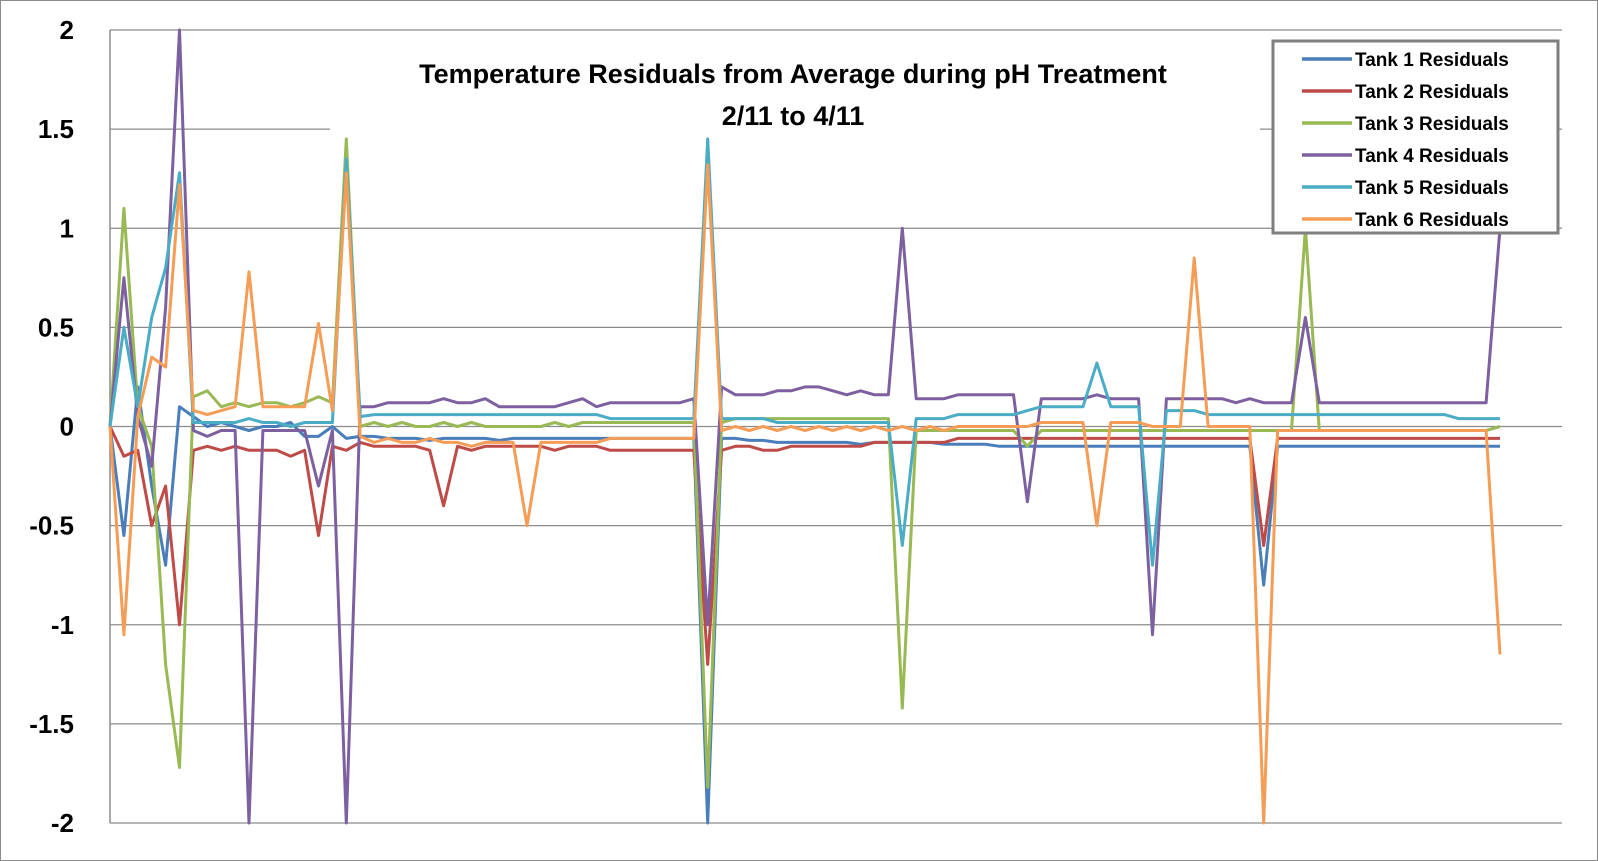 Image resolution: width=1598 pixels, height=861 pixels. I want to click on legend-label-tank-6: Tank 6 Residuals, so click(1432, 220).